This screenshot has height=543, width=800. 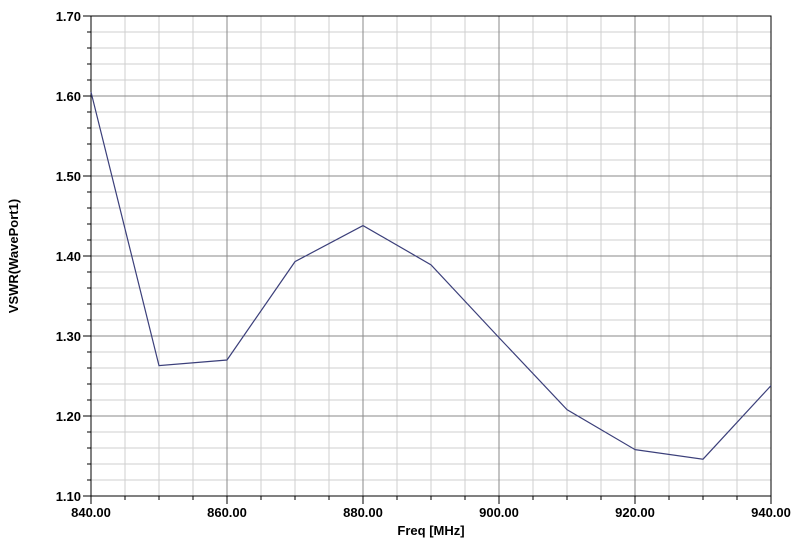 I want to click on y-tick-label: 1.60, so click(x=68, y=96).